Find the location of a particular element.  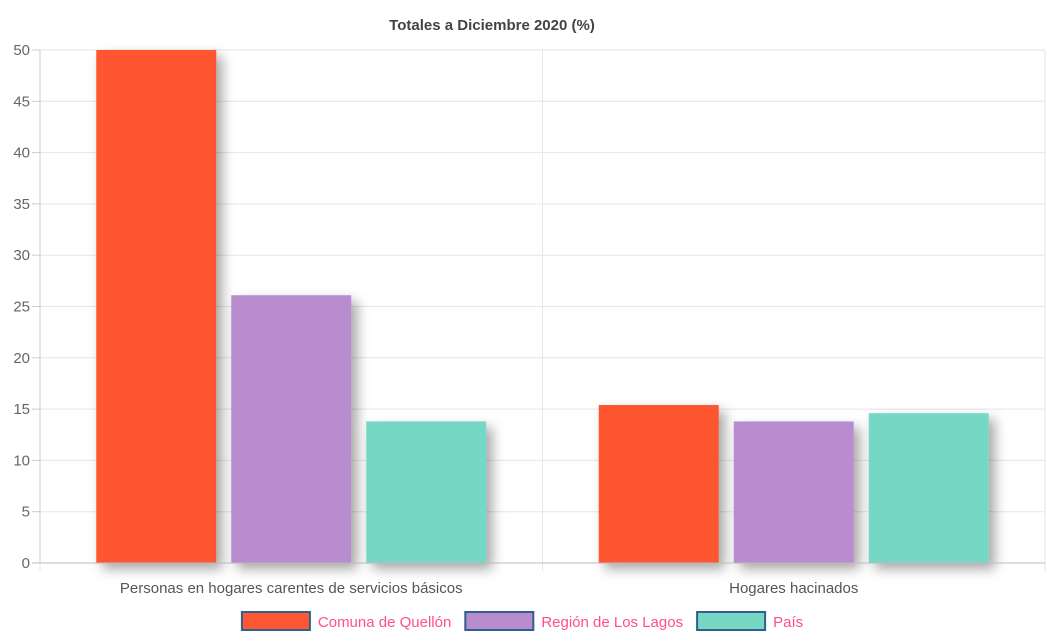

y-axis: 0 5 10 15 20 25 30 35 40 45 50 is located at coordinates (27, 307).